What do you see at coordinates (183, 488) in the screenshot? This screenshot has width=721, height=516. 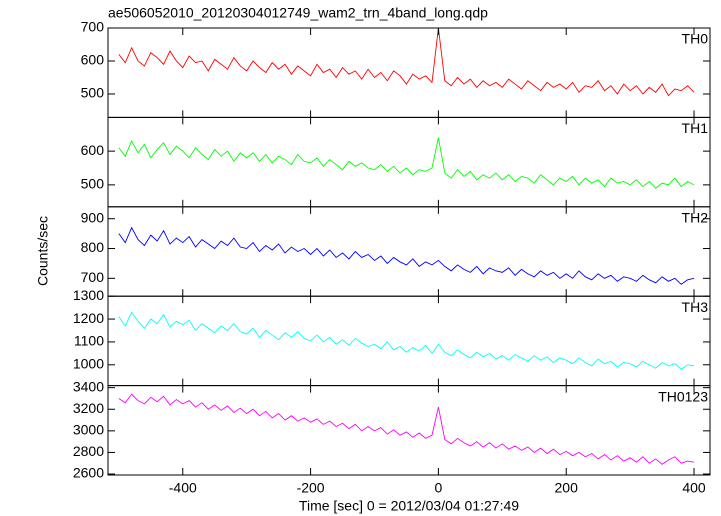 I see `x-tick-label: -400` at bounding box center [183, 488].